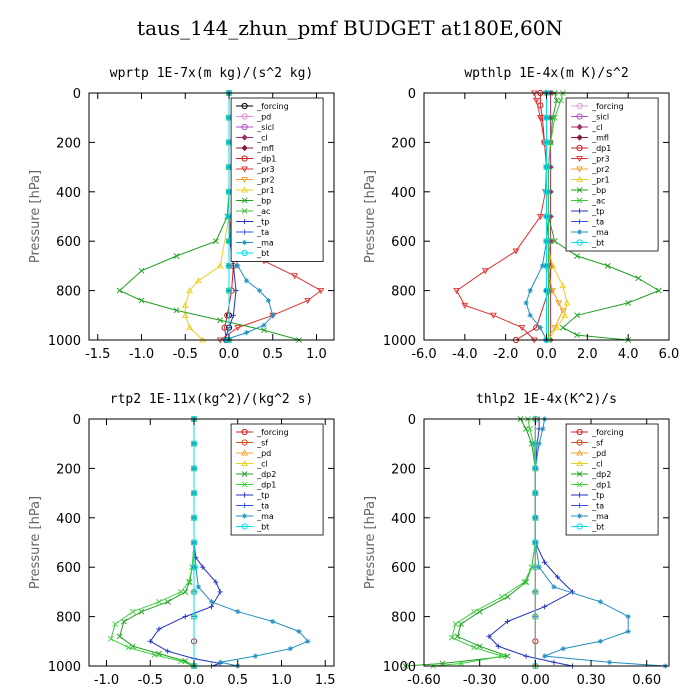 This screenshot has width=700, height=700. Describe the element at coordinates (370, 216) in the screenshot. I see `panel-2-y-axis-label: Pressure [hPa]` at that location.